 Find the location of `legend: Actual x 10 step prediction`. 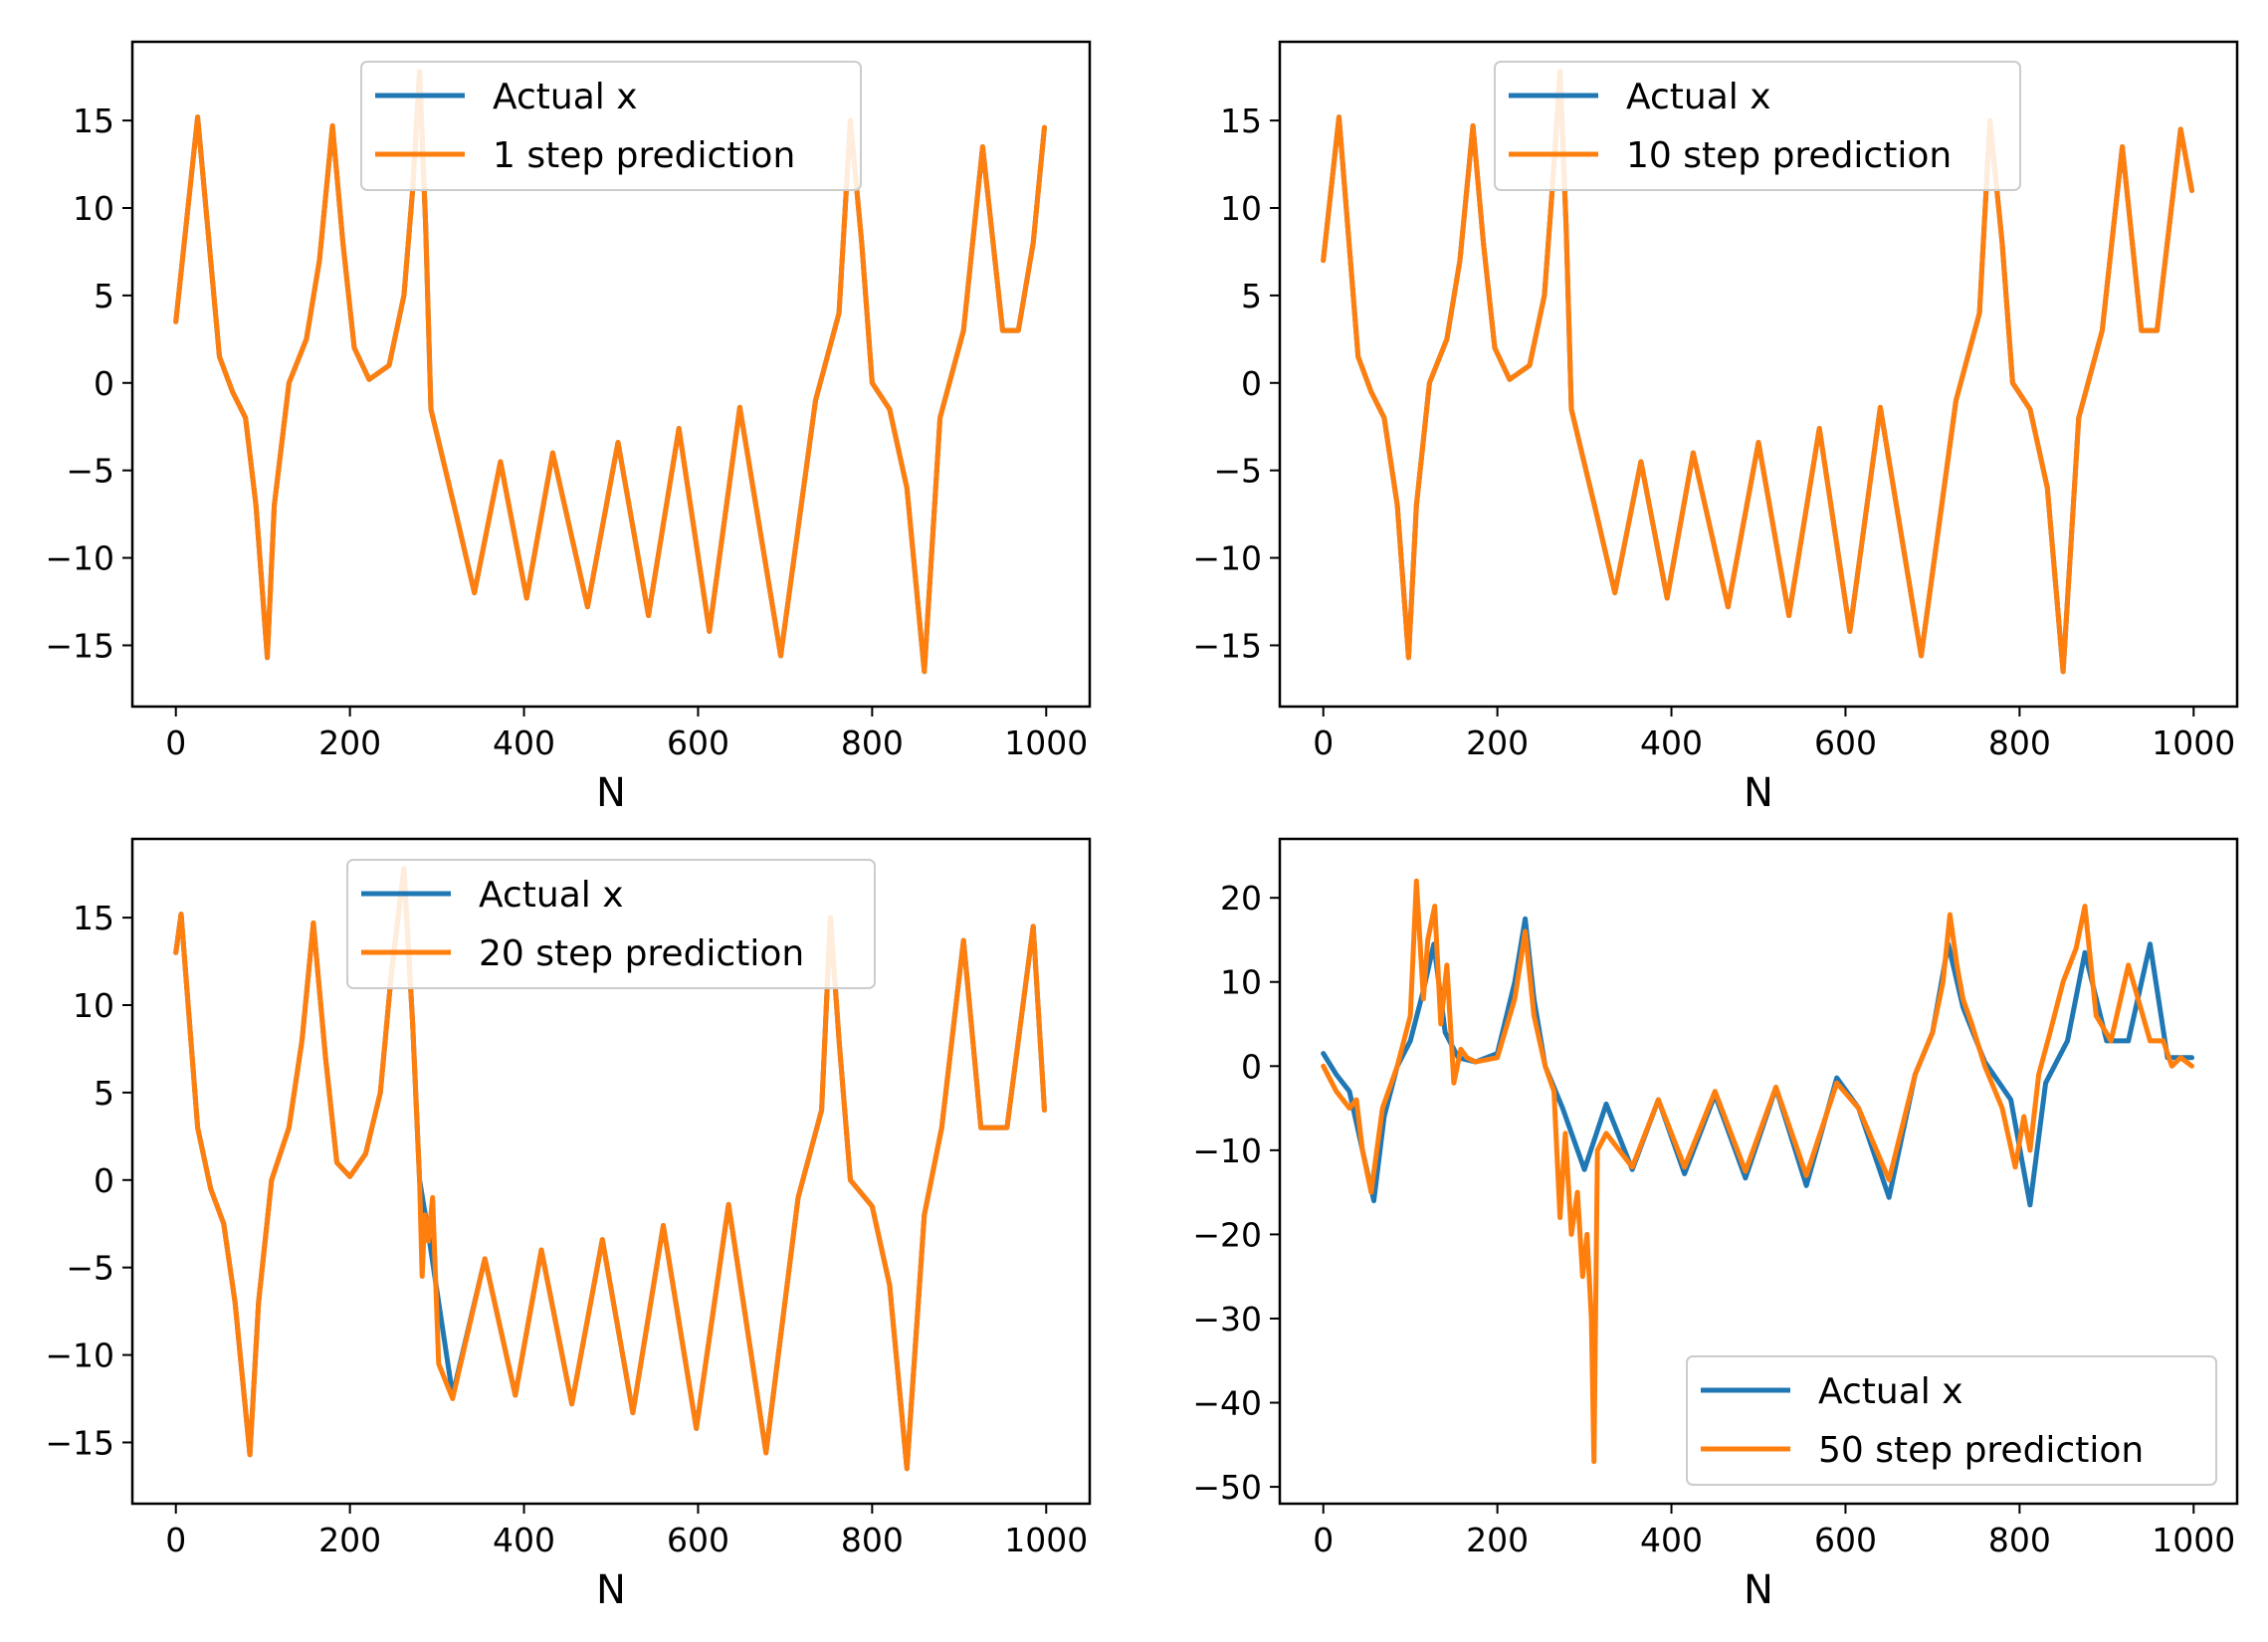

legend: Actual x 10 step prediction is located at coordinates (1757, 126).